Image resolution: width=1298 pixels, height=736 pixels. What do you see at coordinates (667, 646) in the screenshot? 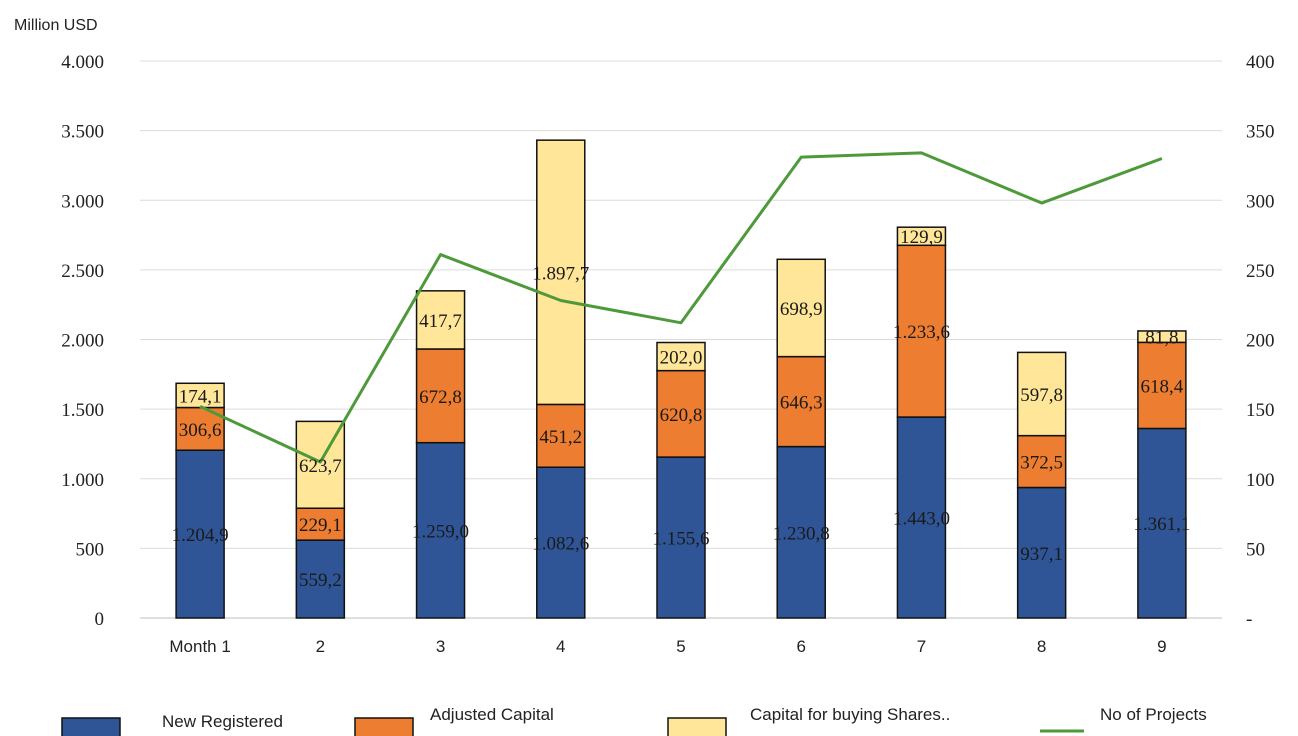
I see `x-axis: Month 1 2 3 4 5 6 7 8 9` at bounding box center [667, 646].